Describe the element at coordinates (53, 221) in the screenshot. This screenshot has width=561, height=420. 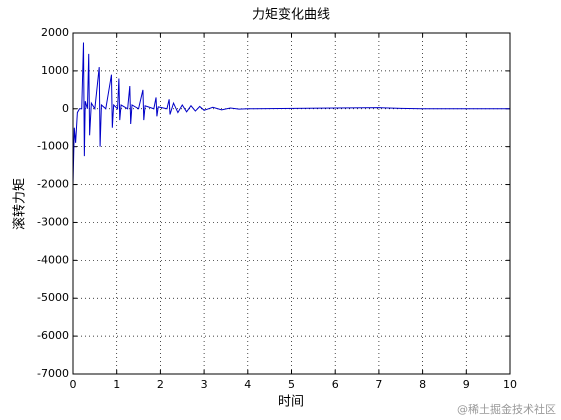
I see `y-tick-label: -3000` at that location.